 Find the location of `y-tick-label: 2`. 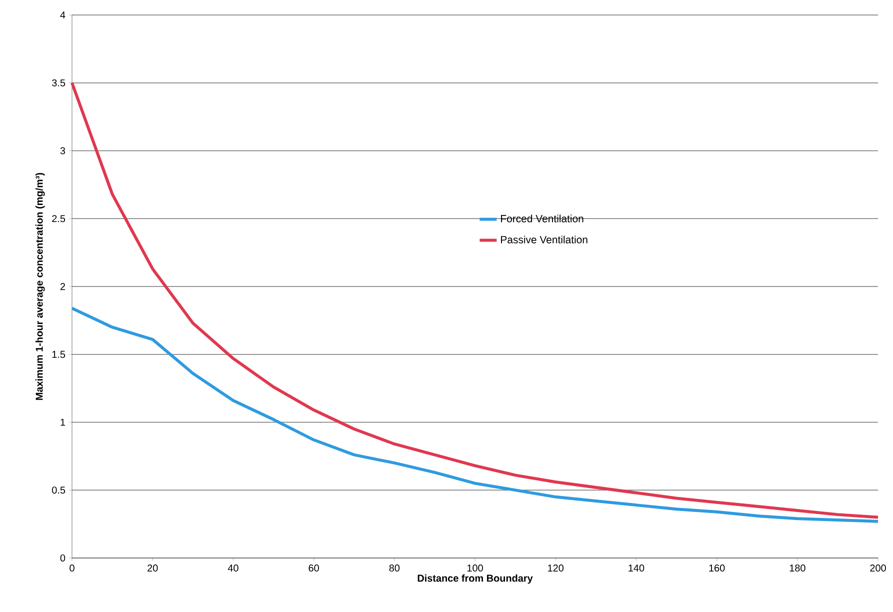

y-tick-label: 2 is located at coordinates (62, 286).